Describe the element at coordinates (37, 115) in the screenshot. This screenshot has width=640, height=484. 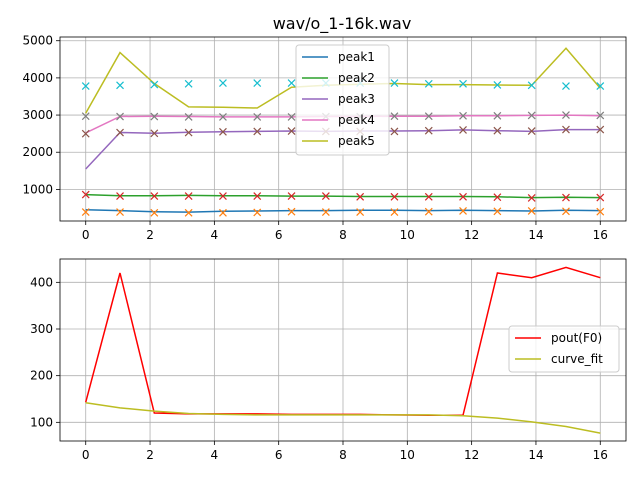
I see `y-tick-label: 3000` at that location.